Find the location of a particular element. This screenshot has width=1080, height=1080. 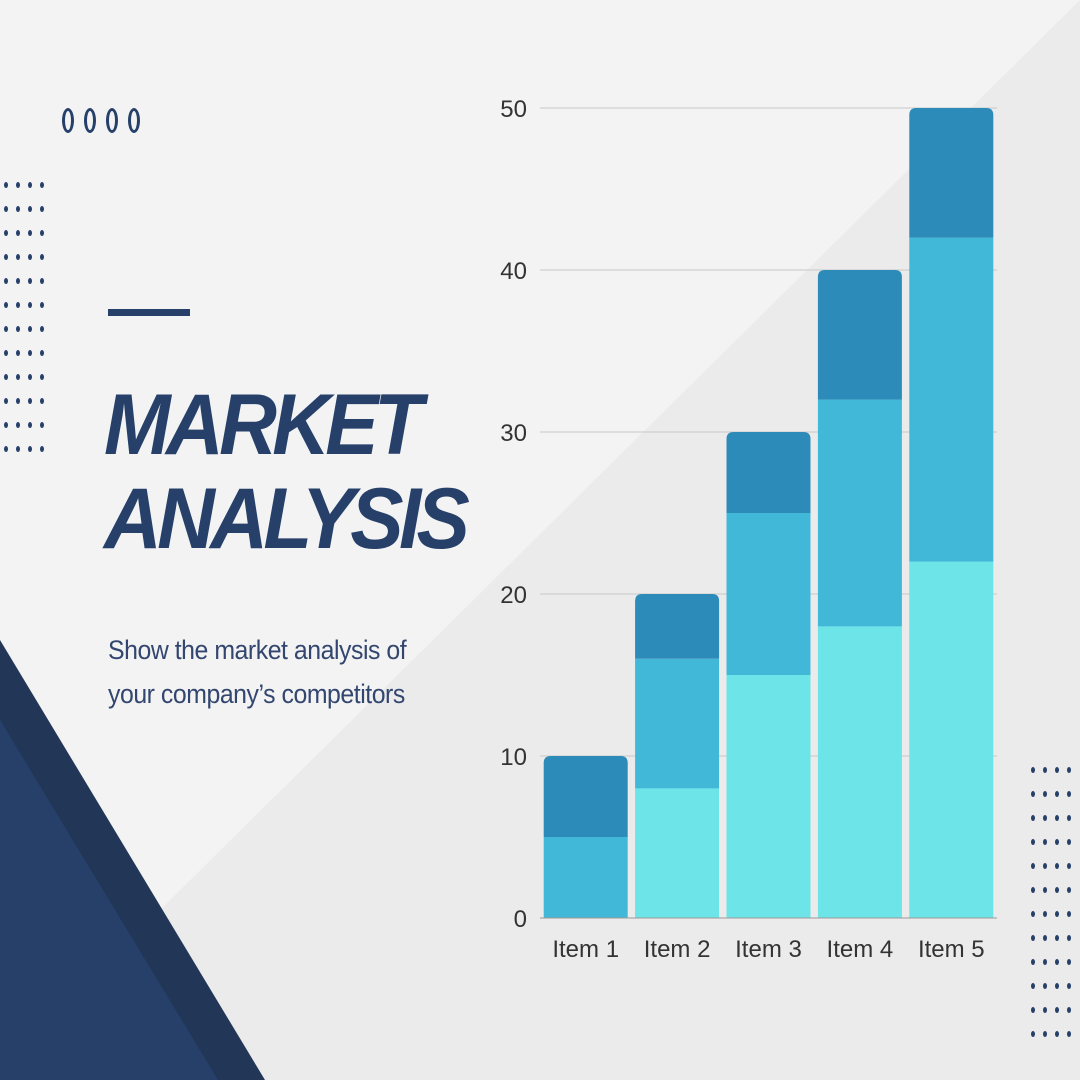

x-tick-label: Item 1 is located at coordinates (585, 949).